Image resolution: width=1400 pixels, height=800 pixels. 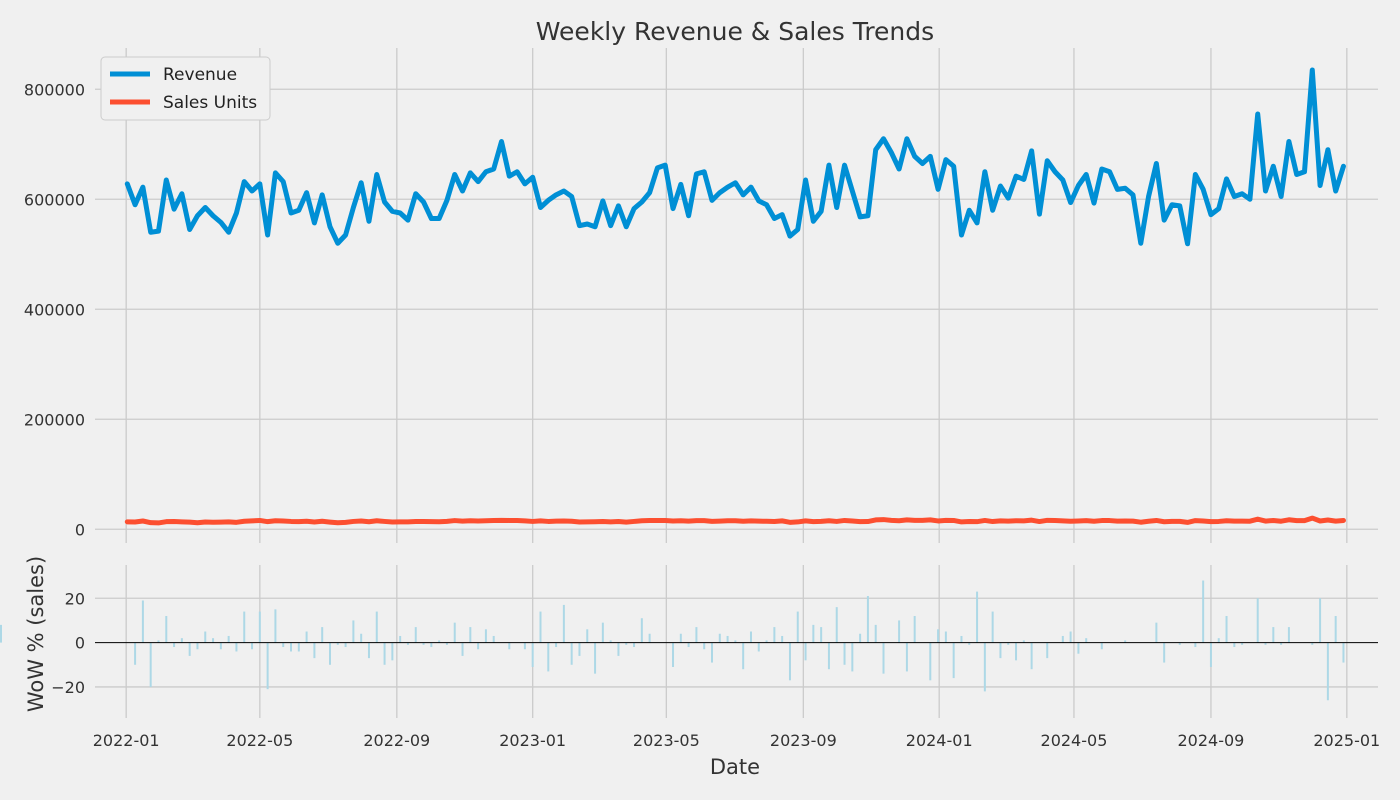 I want to click on bottom-y-tick-0: 0, so click(x=80, y=643).